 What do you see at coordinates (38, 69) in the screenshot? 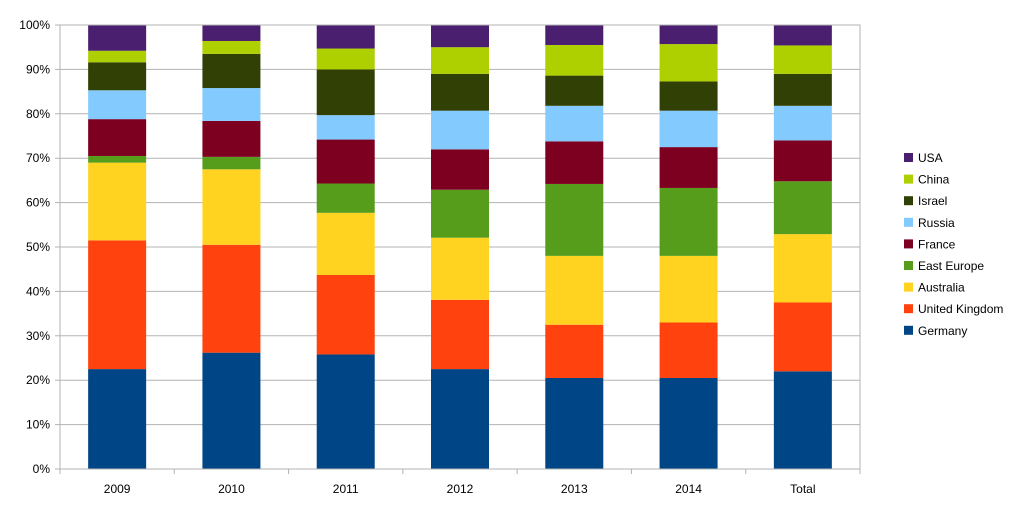
I see `y-tick-label: 90%` at bounding box center [38, 69].